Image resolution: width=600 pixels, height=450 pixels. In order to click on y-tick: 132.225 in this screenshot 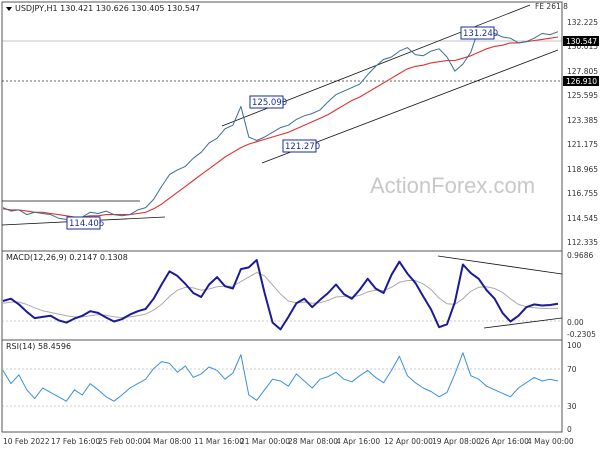, I will do `click(582, 22)`.